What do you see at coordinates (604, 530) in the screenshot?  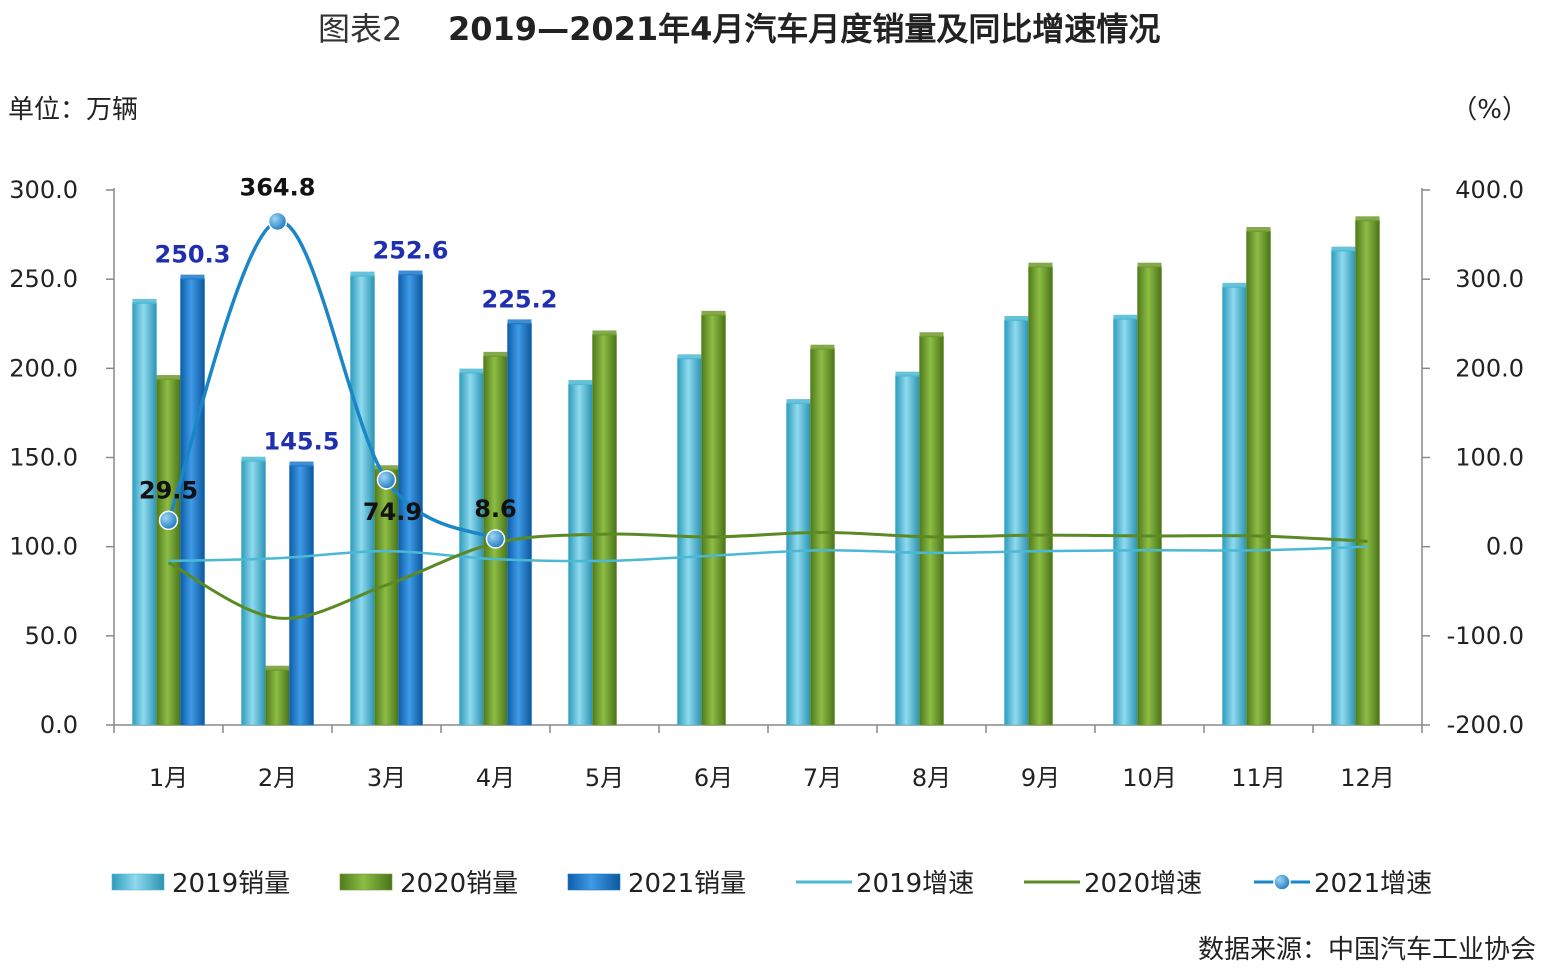 I see `bar-2020--5` at bounding box center [604, 530].